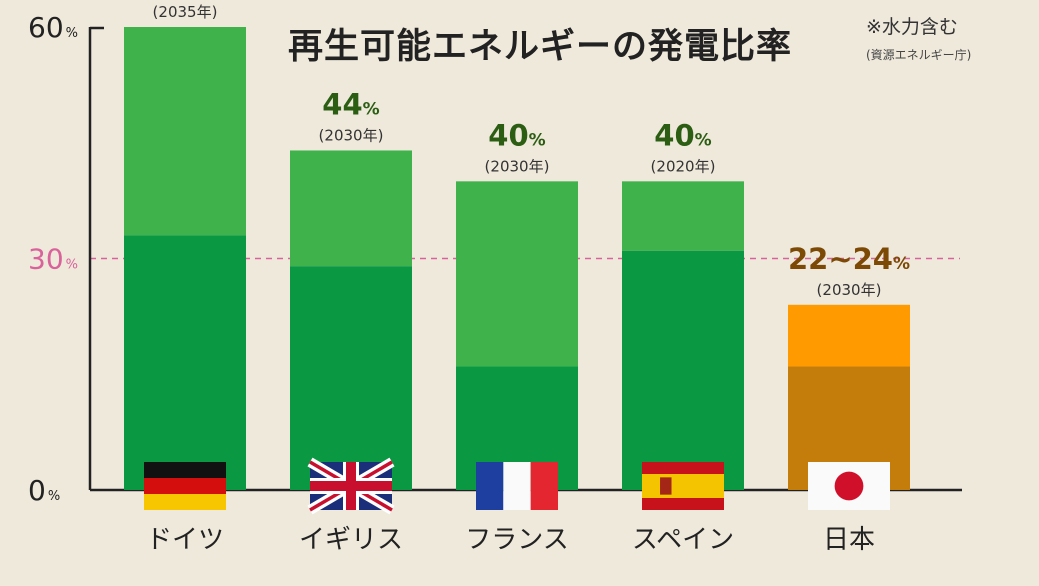 Image resolution: width=1039 pixels, height=586 pixels. What do you see at coordinates (185, 486) in the screenshot?
I see `germany-flag` at bounding box center [185, 486].